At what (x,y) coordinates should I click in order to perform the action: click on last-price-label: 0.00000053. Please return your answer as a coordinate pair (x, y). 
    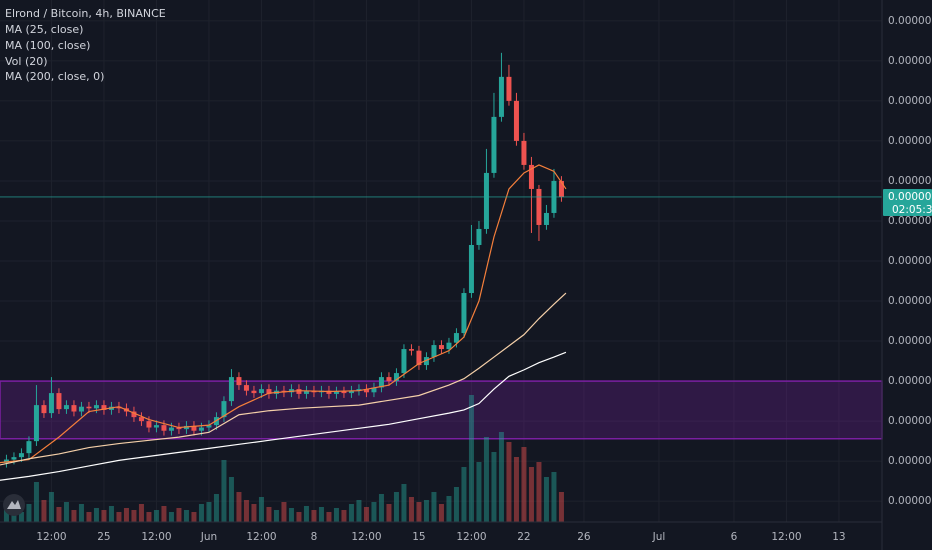
    Looking at the image, I should click on (910, 197).